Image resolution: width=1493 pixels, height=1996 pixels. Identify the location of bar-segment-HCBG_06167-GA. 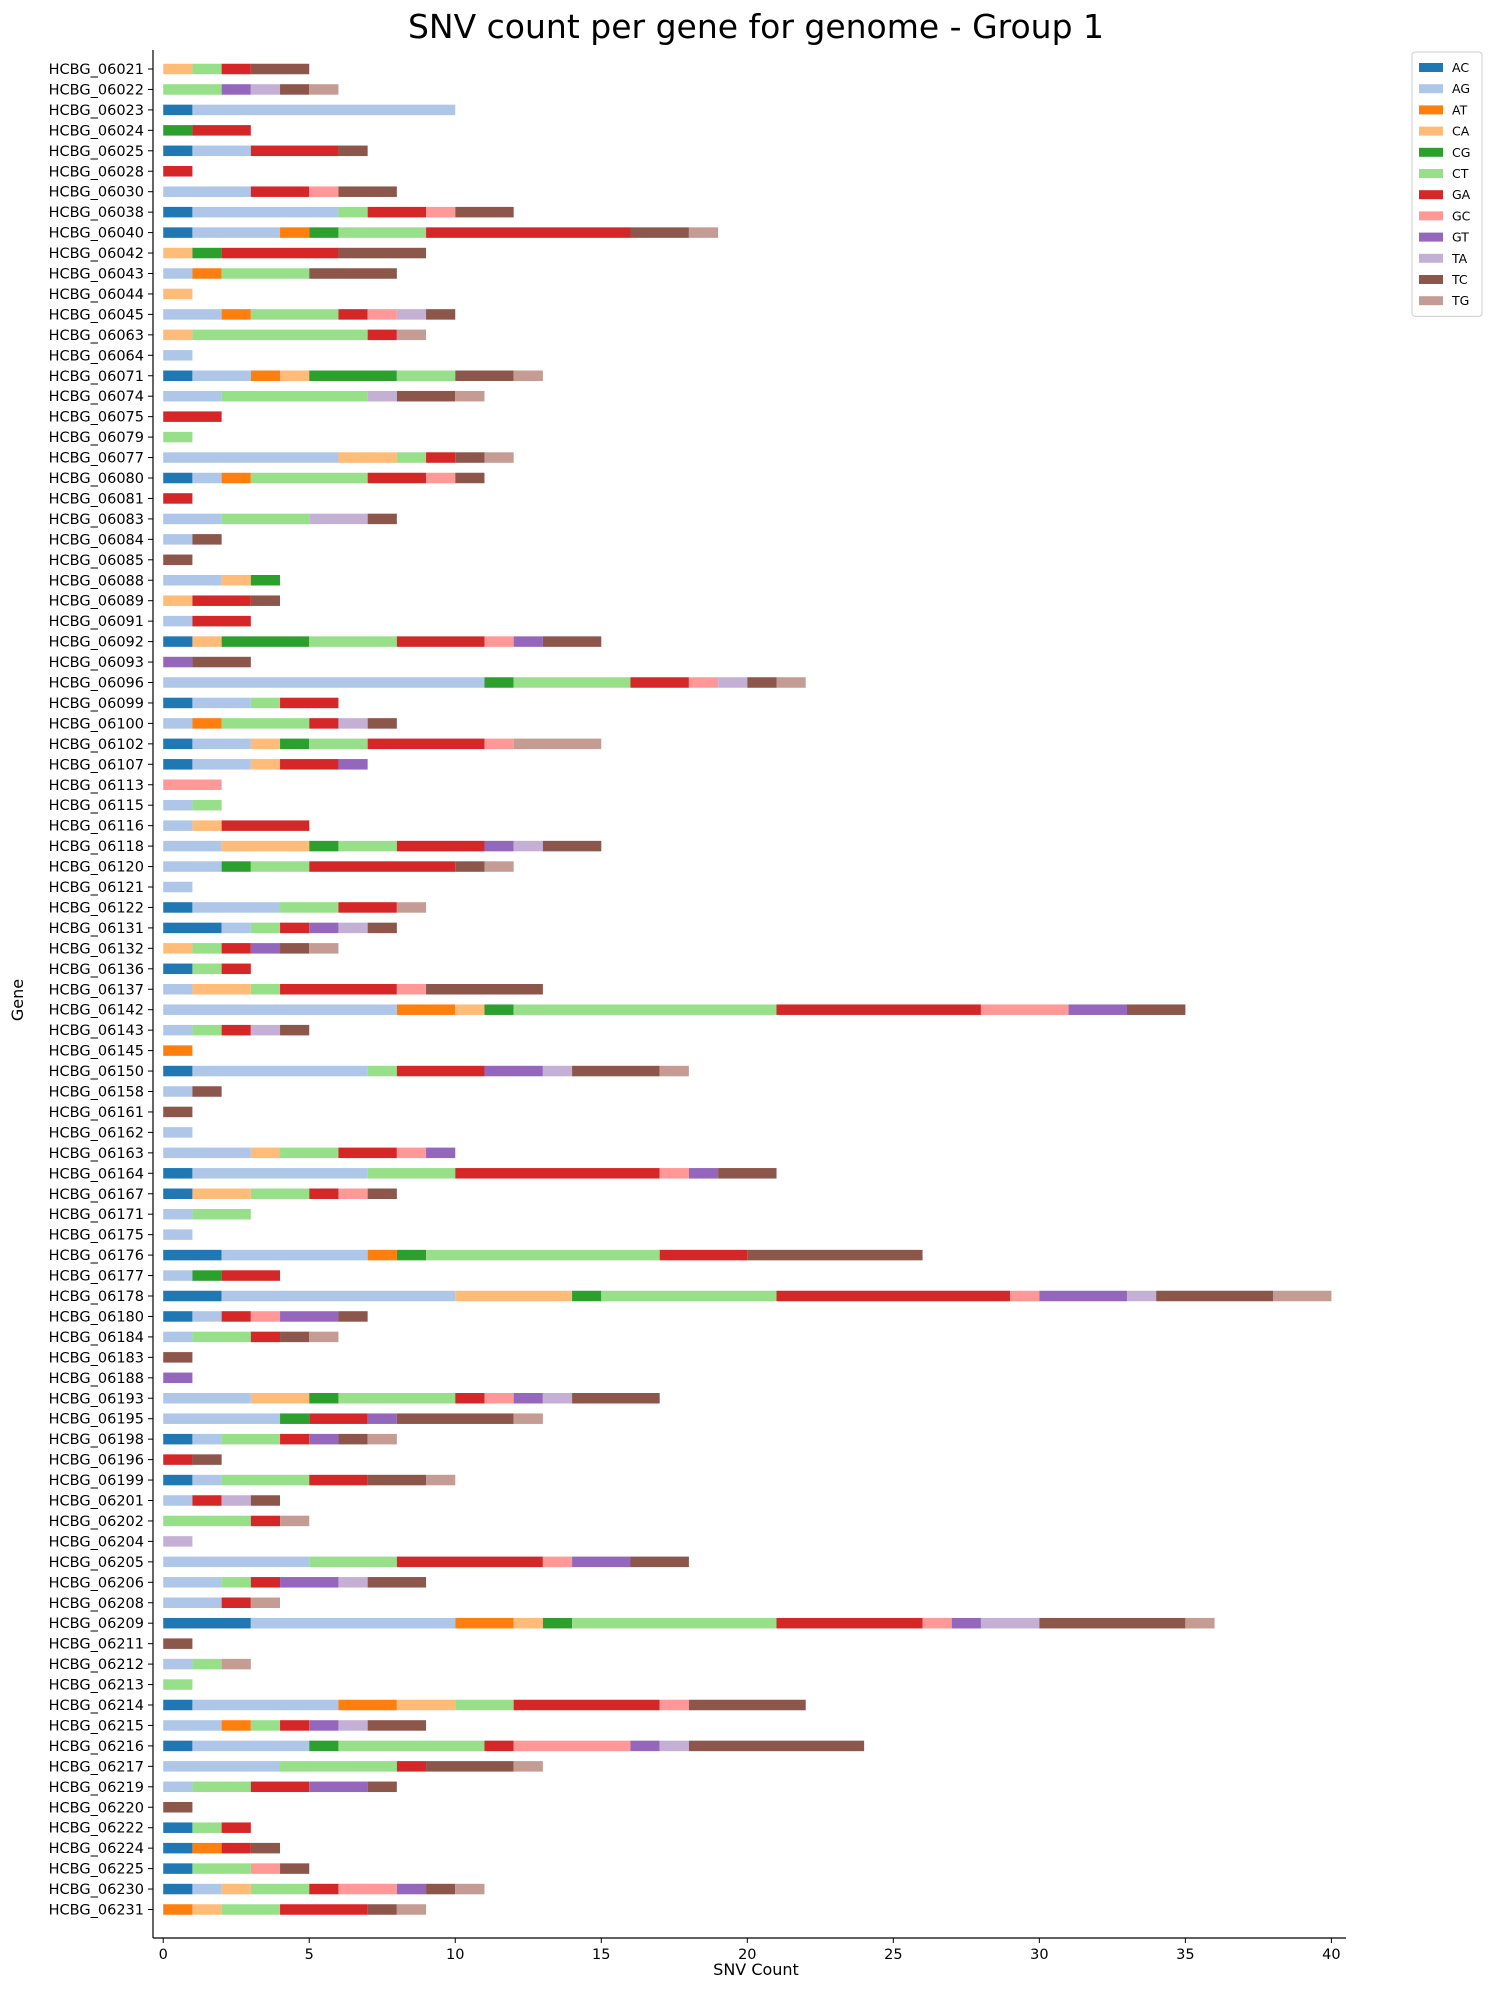
(324, 1193).